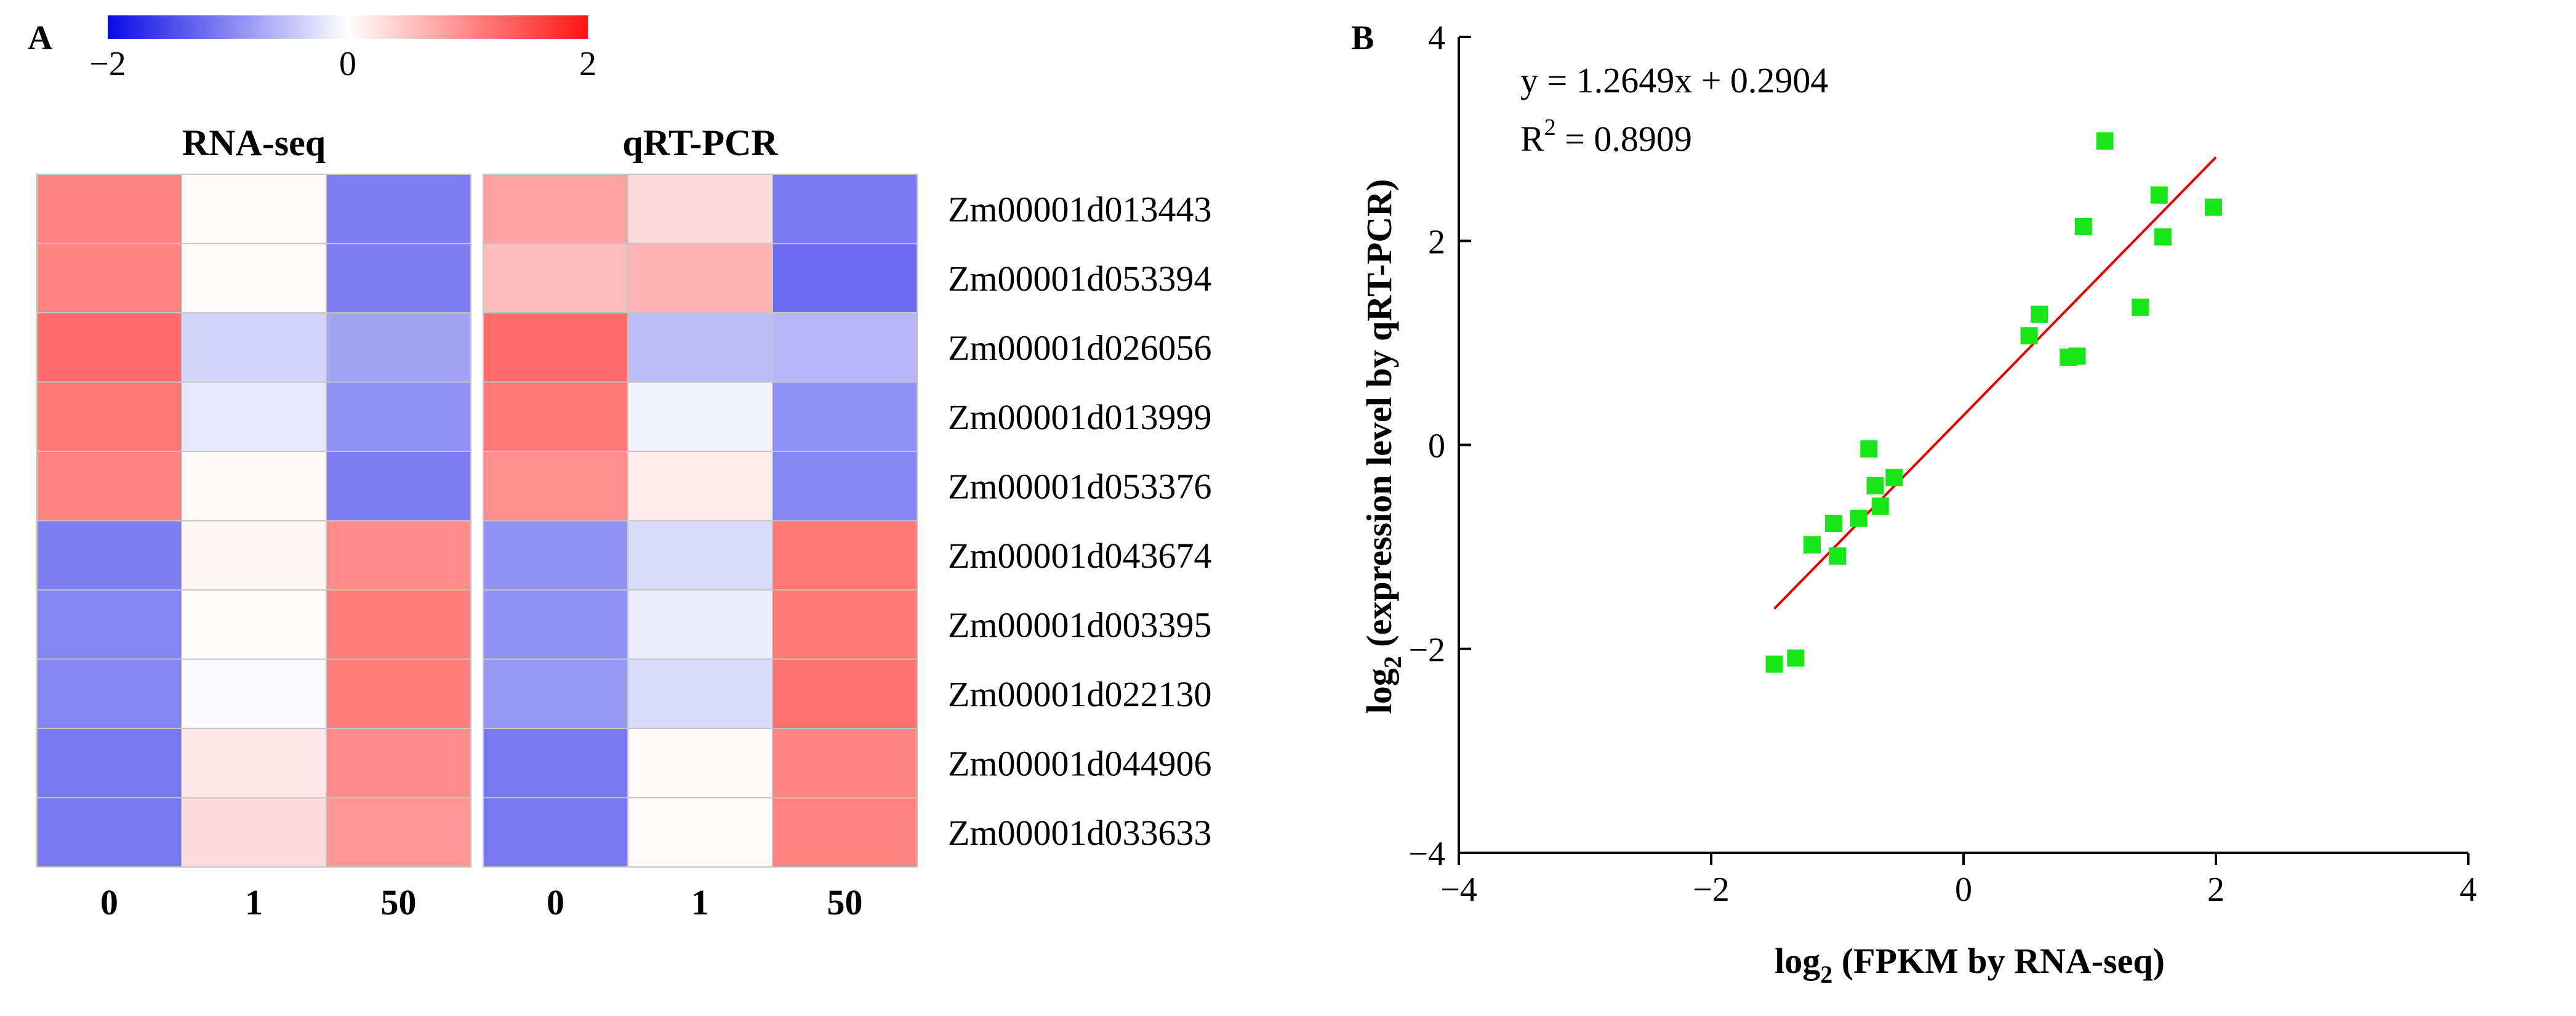  What do you see at coordinates (1436, 242) in the screenshot?
I see `y-tick-label: 2` at bounding box center [1436, 242].